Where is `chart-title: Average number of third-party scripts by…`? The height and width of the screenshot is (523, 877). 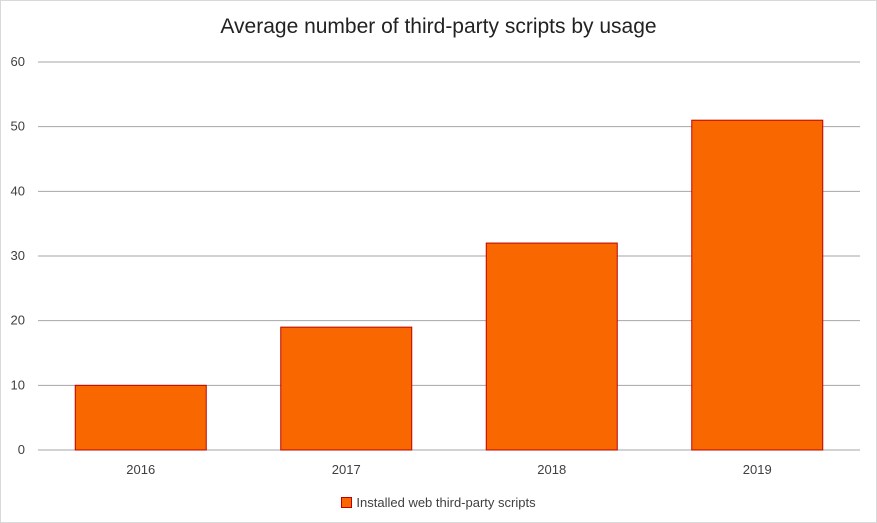 chart-title: Average number of third-party scripts by… is located at coordinates (438, 26).